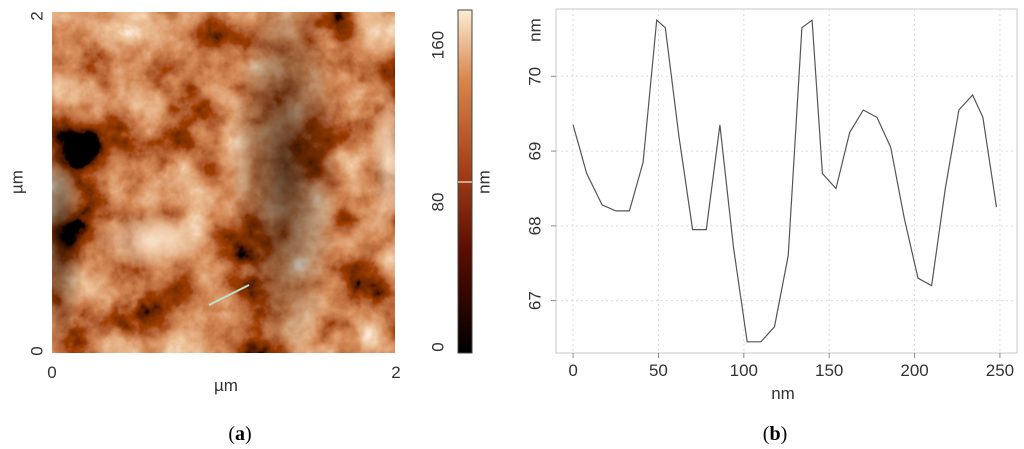 This screenshot has width=1024, height=449. What do you see at coordinates (783, 393) in the screenshot?
I see `panel-b-xlabel: nm` at bounding box center [783, 393].